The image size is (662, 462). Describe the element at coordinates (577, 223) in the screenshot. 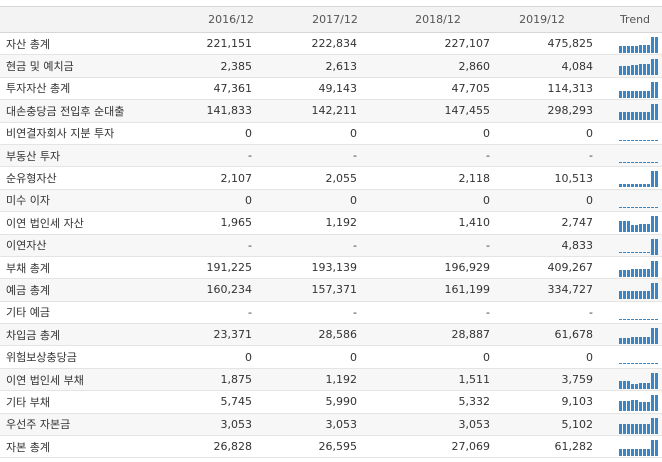

I see `row-value: 2,747` at that location.